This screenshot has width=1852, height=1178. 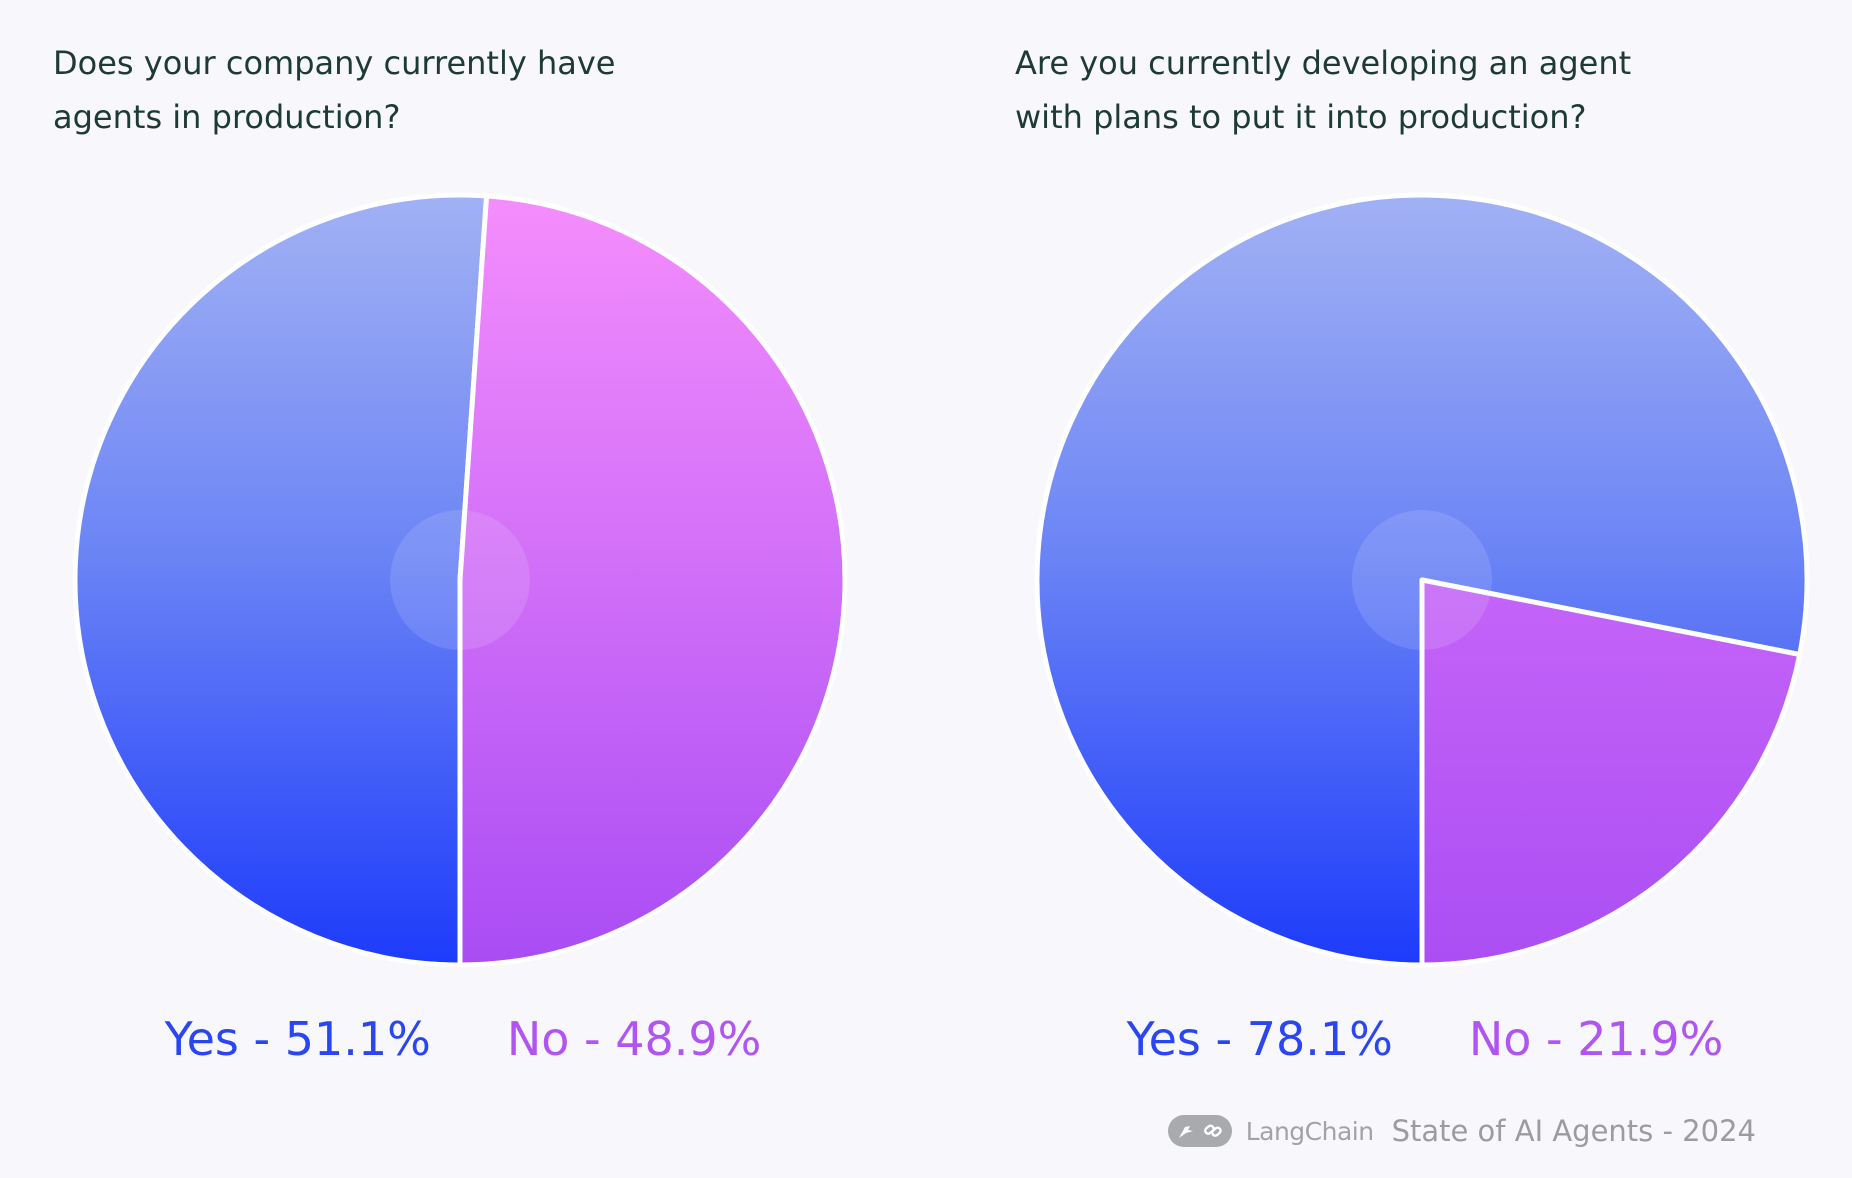 I want to click on legend-label-yes: Yes - 78.1%, so click(x=1259, y=1039).